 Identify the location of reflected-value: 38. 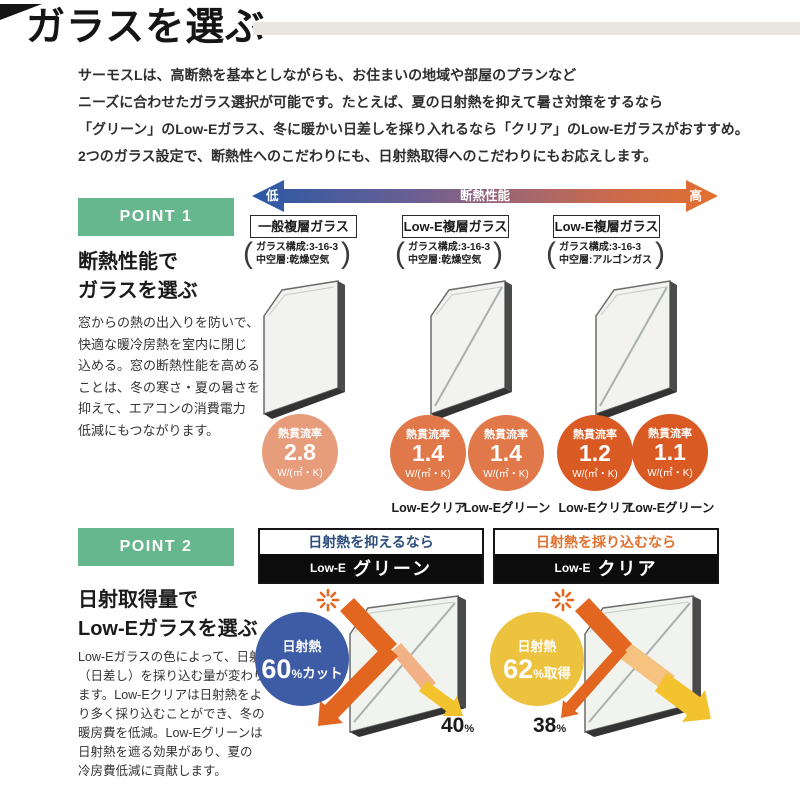
(545, 725).